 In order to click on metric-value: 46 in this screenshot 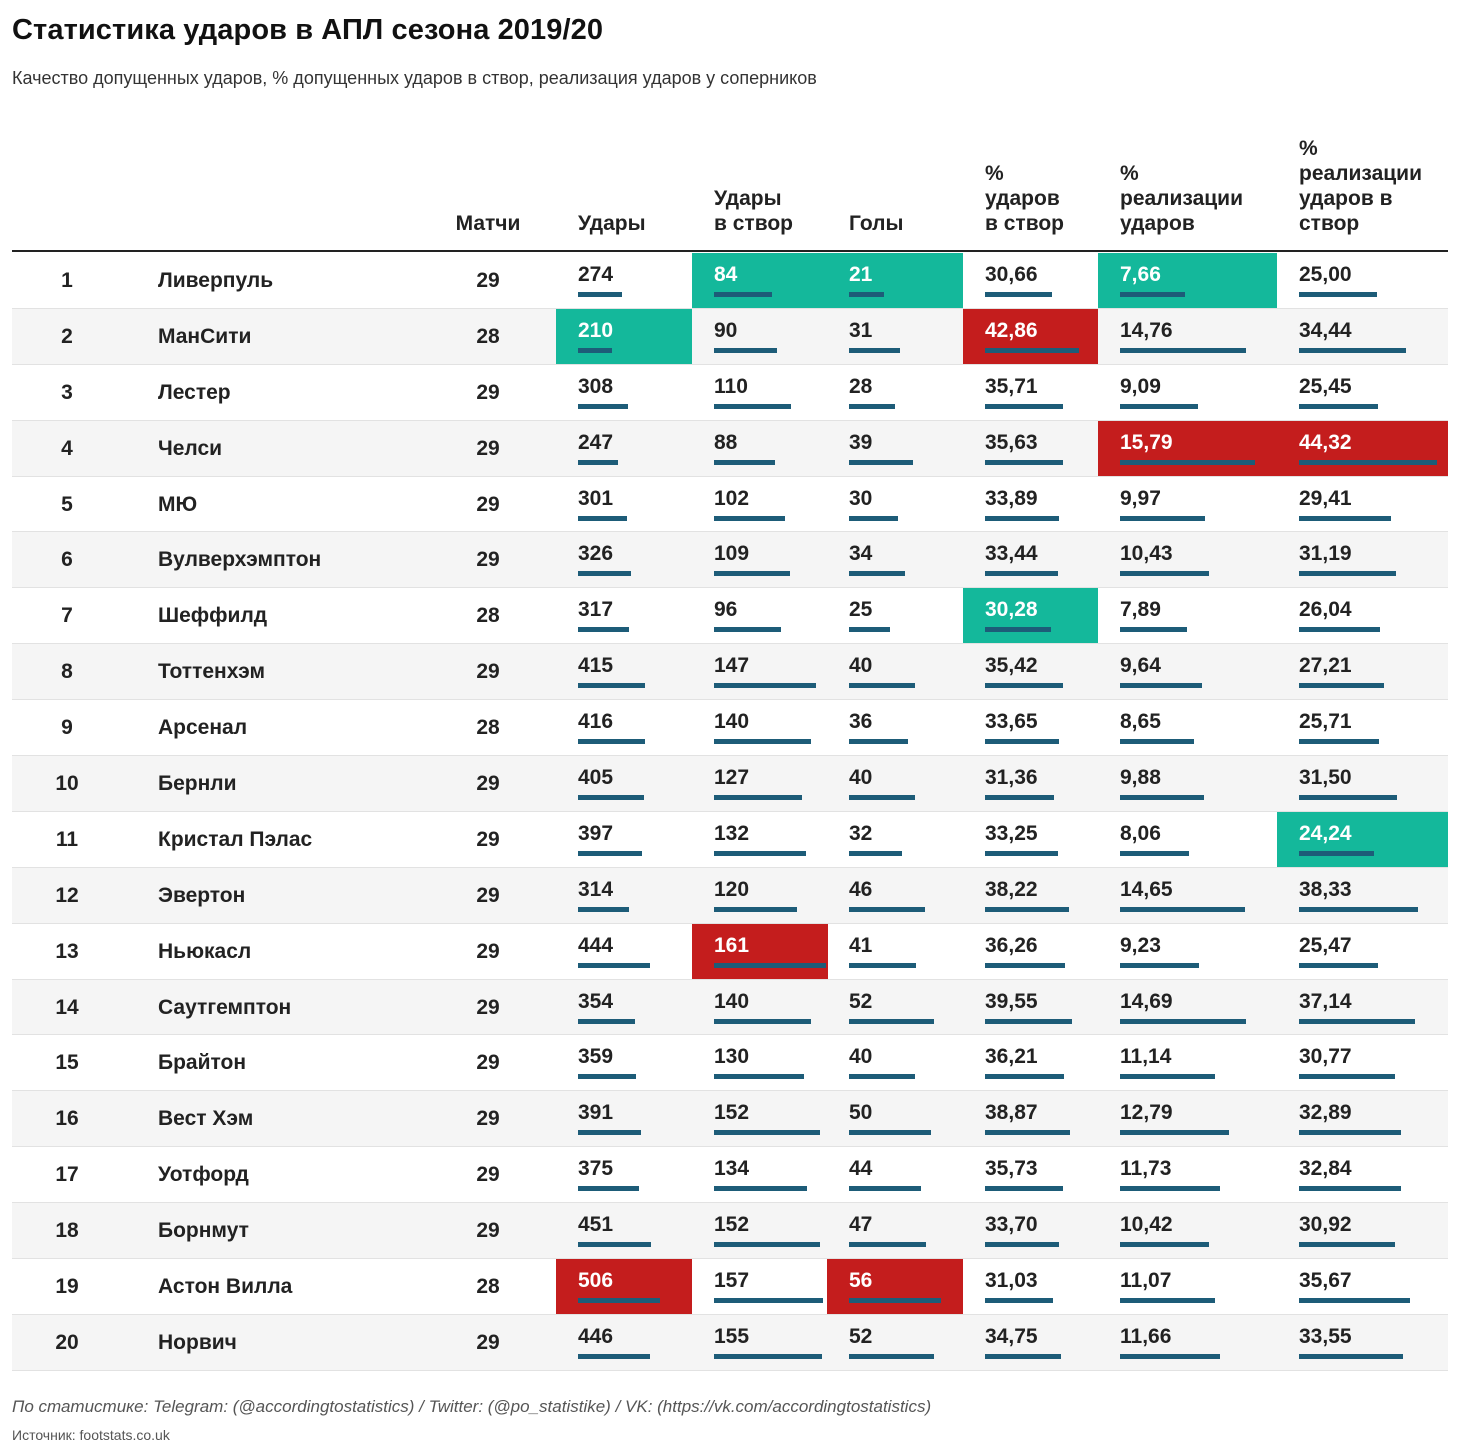, I will do `click(861, 889)`.